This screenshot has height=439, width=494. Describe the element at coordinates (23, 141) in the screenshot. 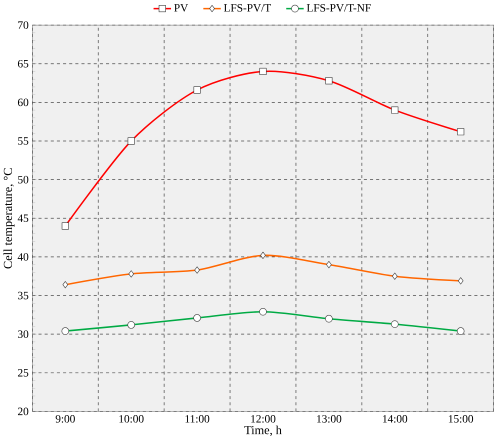

I see `y-tick-label: 55` at that location.